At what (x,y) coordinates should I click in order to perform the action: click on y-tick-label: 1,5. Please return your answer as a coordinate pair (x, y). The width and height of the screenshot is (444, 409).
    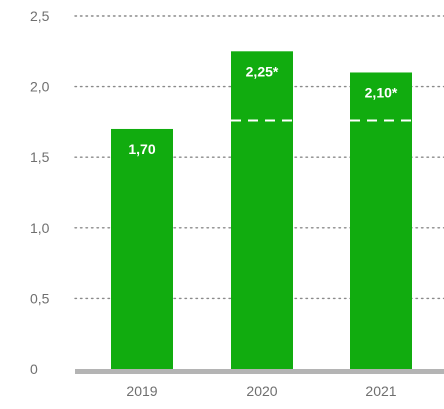
    Looking at the image, I should click on (40, 157).